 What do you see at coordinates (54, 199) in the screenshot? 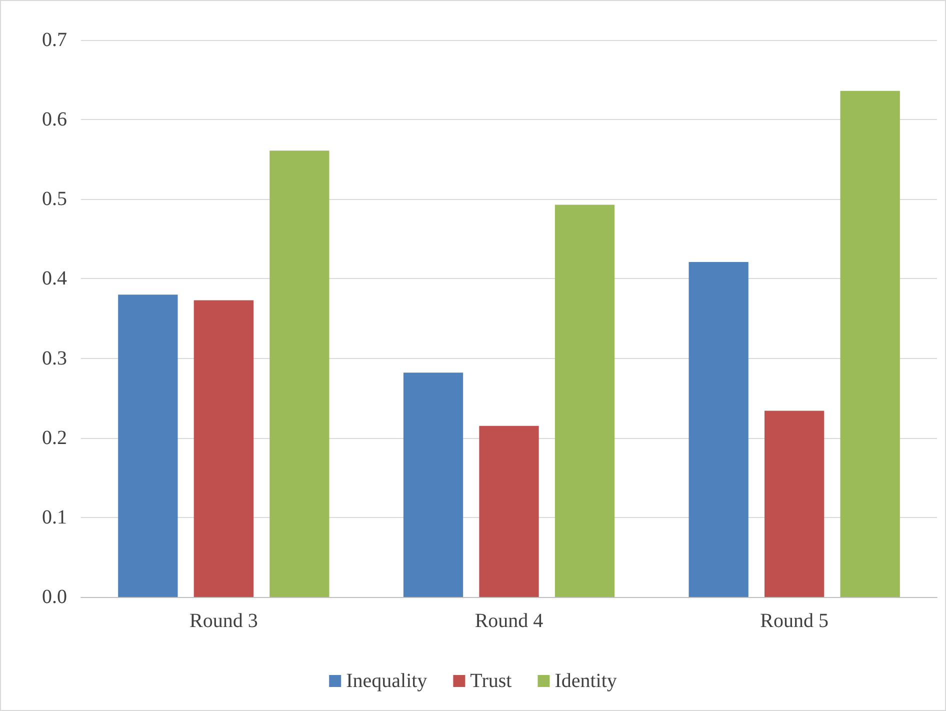
I see `y-tick-label: 0.5` at bounding box center [54, 199].